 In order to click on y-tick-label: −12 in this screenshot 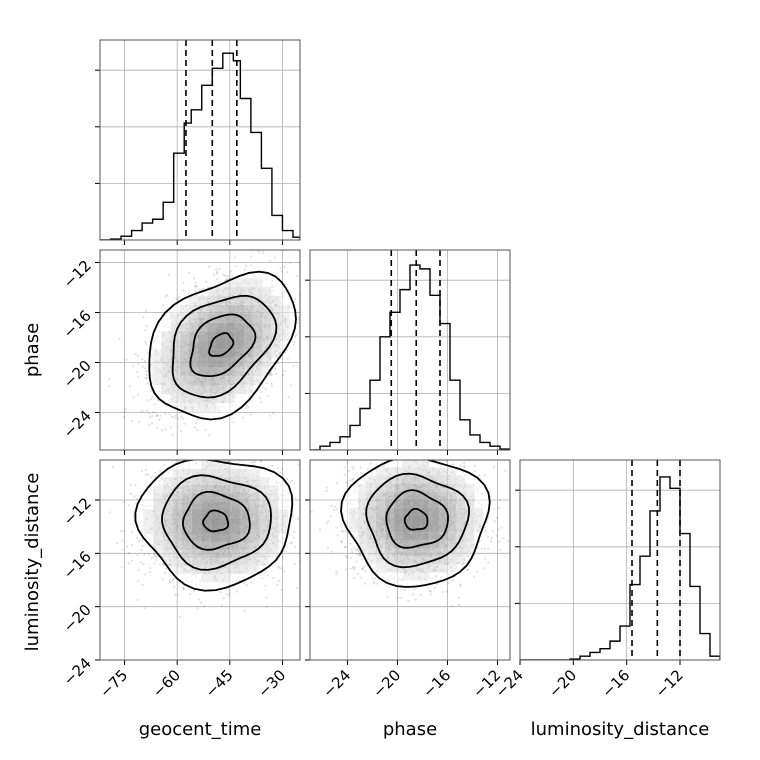, I will do `click(77, 274)`.